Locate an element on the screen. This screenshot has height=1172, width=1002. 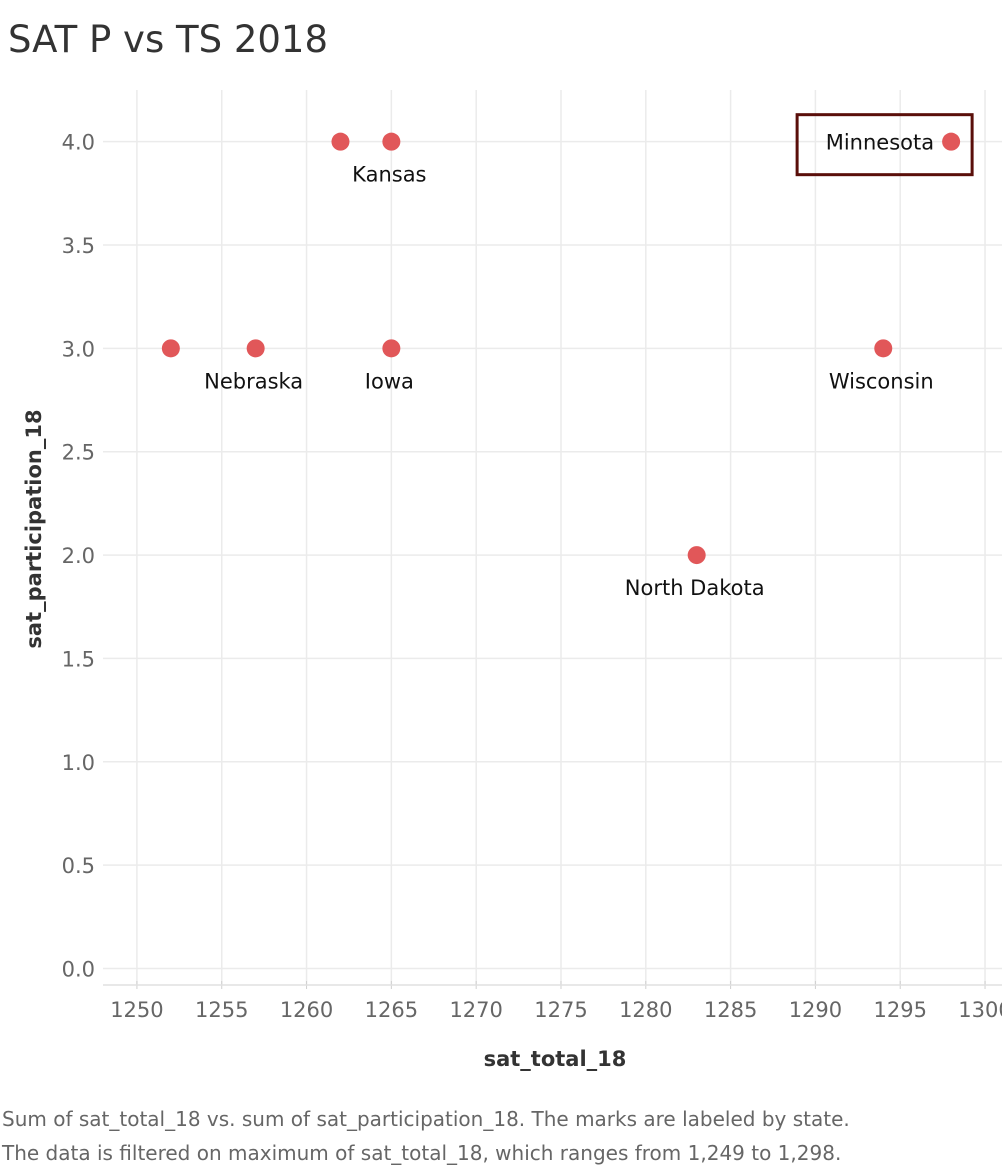
y-tick-label: 4.0 is located at coordinates (78, 143).